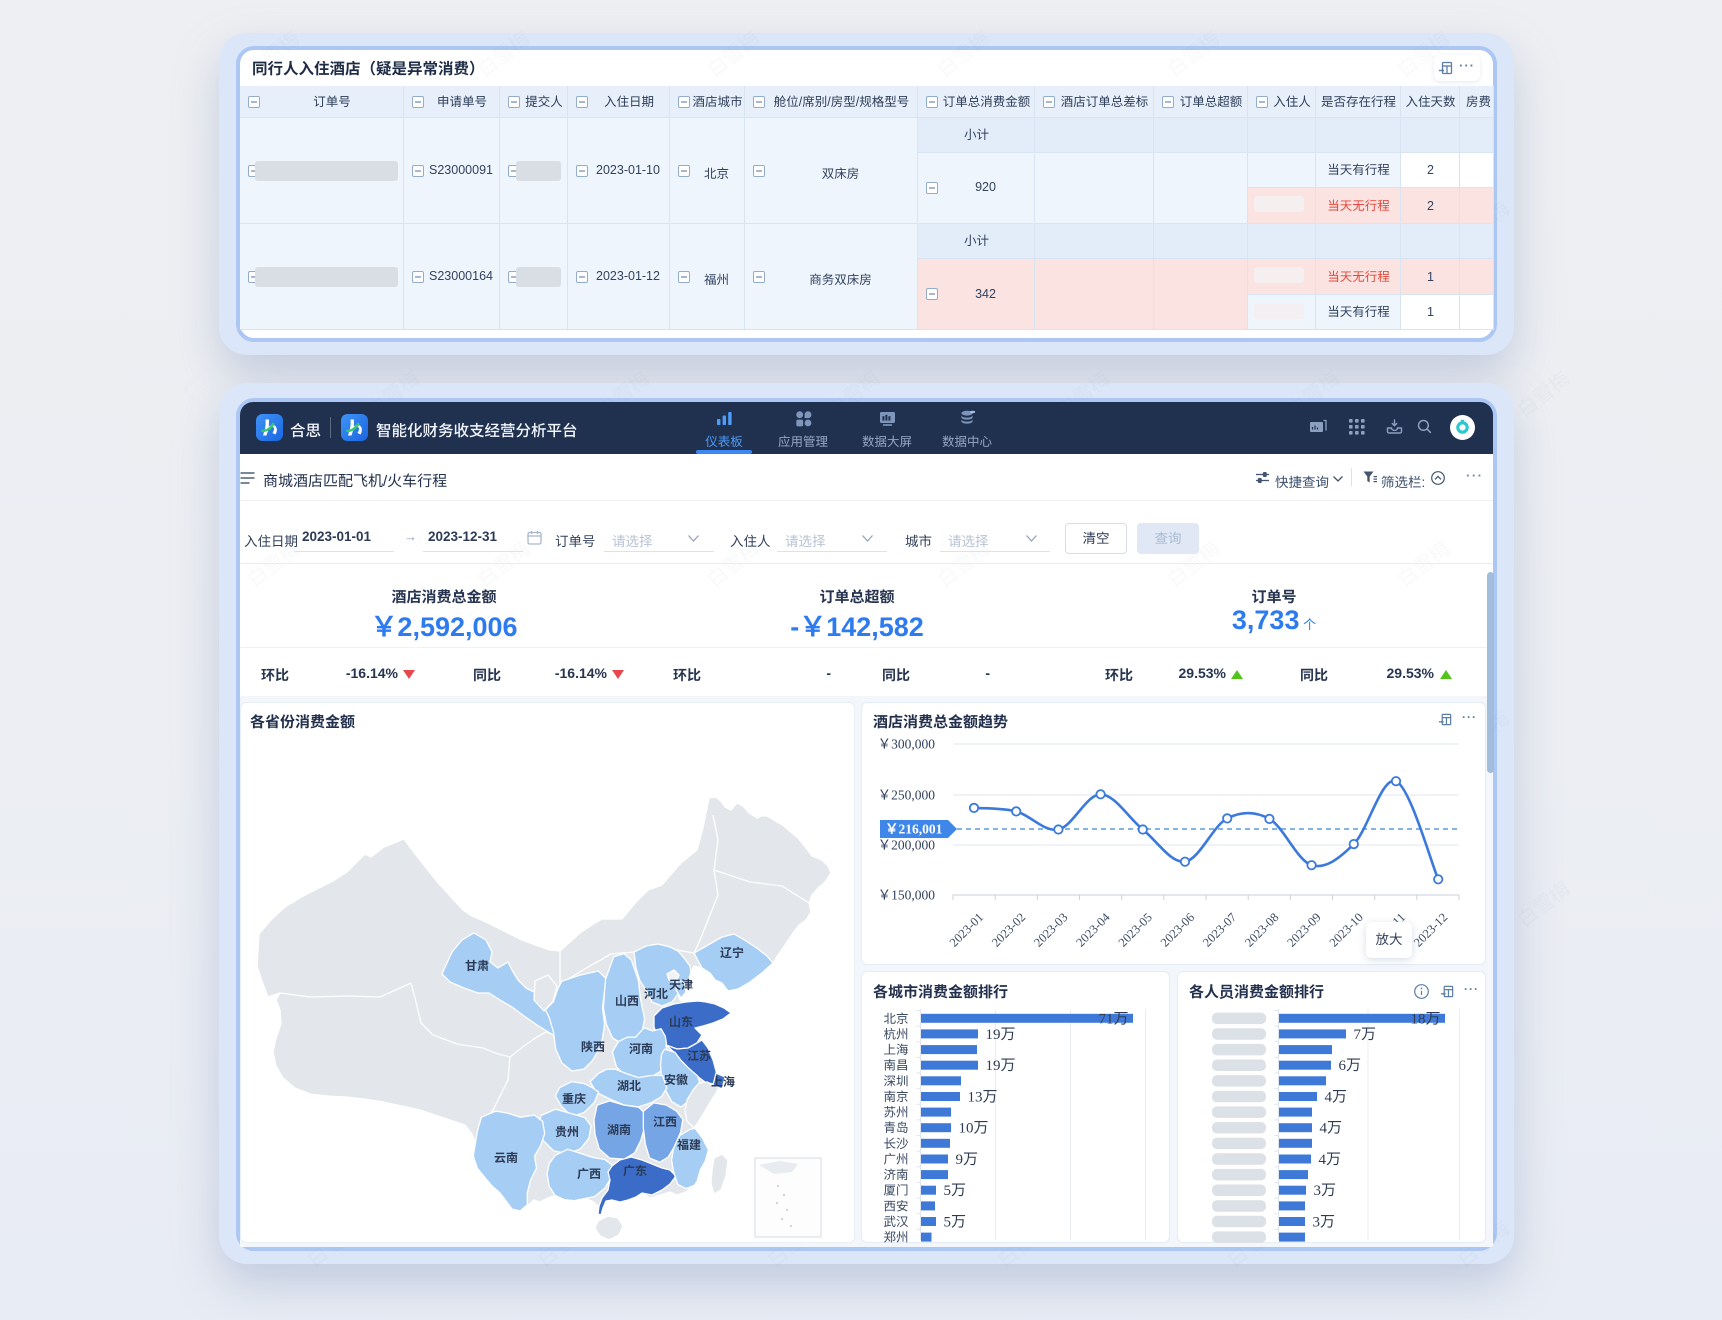 This screenshot has height=1320, width=1722. Describe the element at coordinates (895, 1175) in the screenshot. I see `svg-text: 济南` at that location.